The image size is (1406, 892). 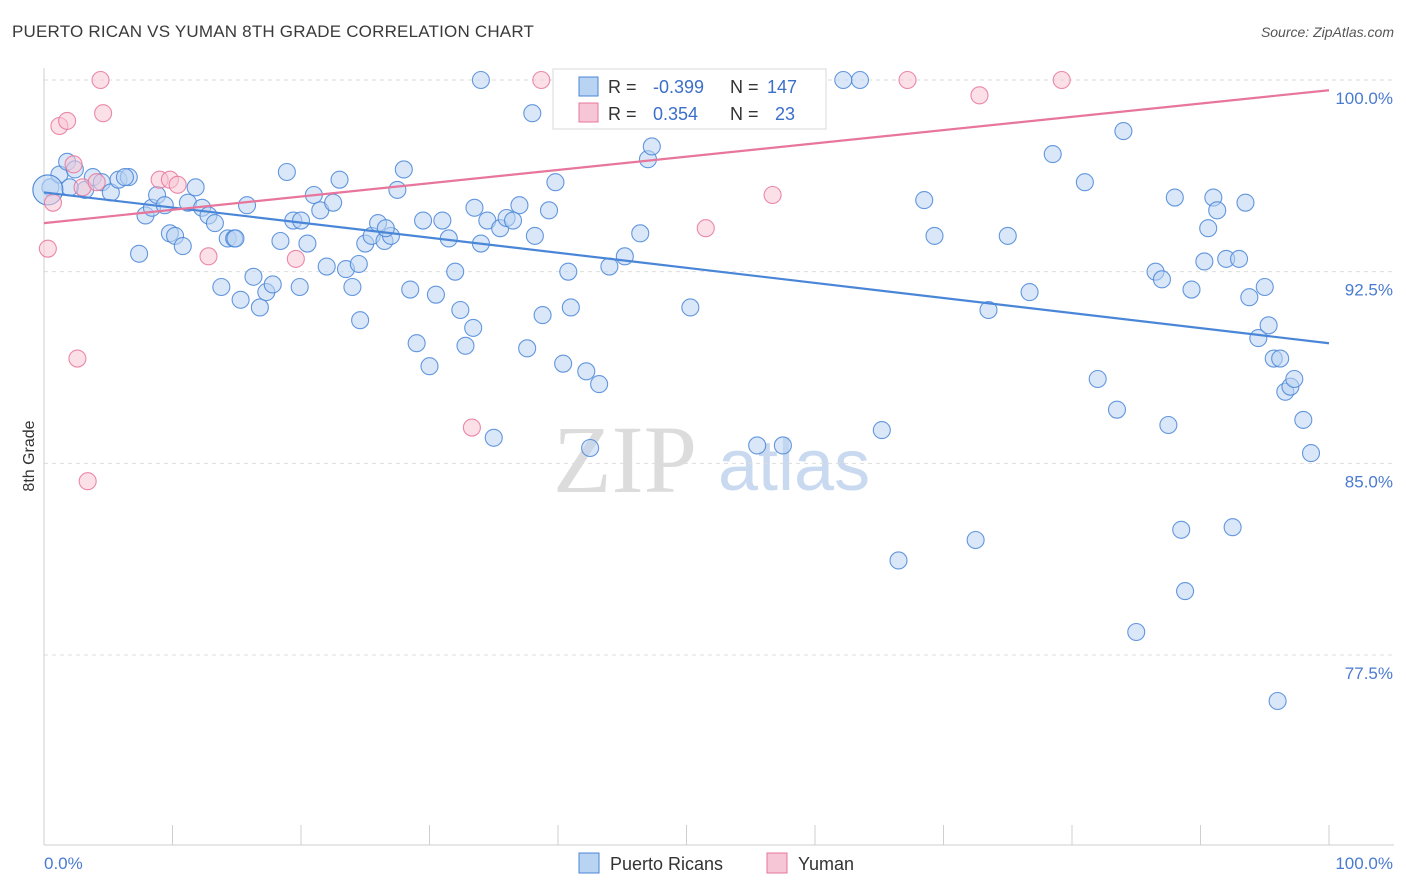 I want to click on yuman-trend-line, so click(x=686, y=157).